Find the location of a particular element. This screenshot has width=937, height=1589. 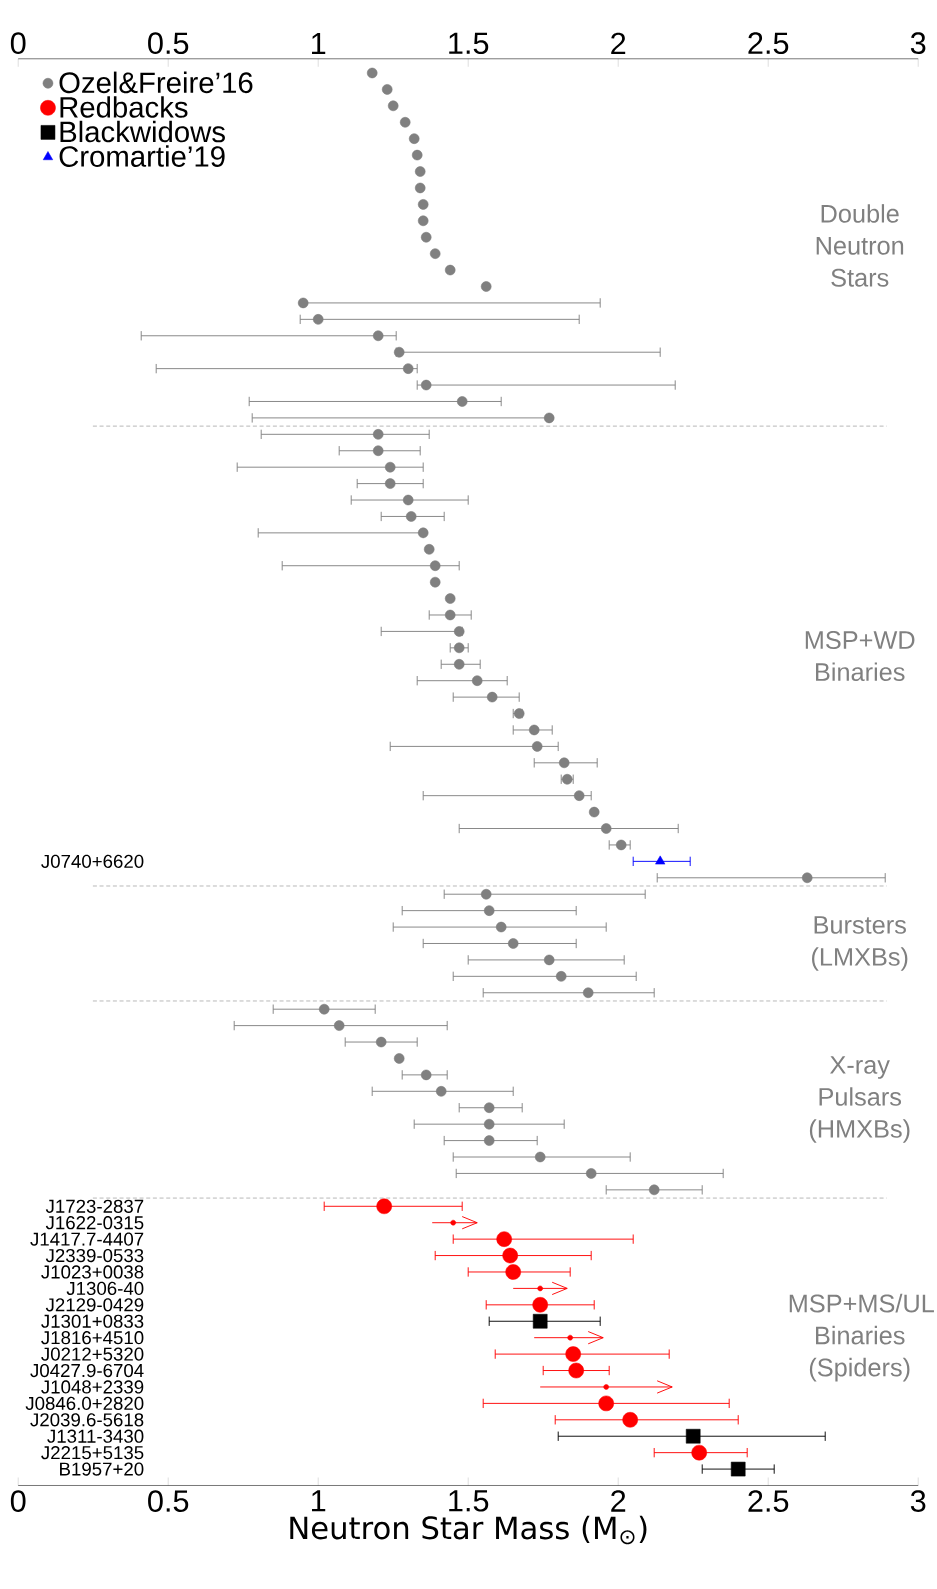

legend-label: Ozel&Freire’16 is located at coordinates (156, 82).